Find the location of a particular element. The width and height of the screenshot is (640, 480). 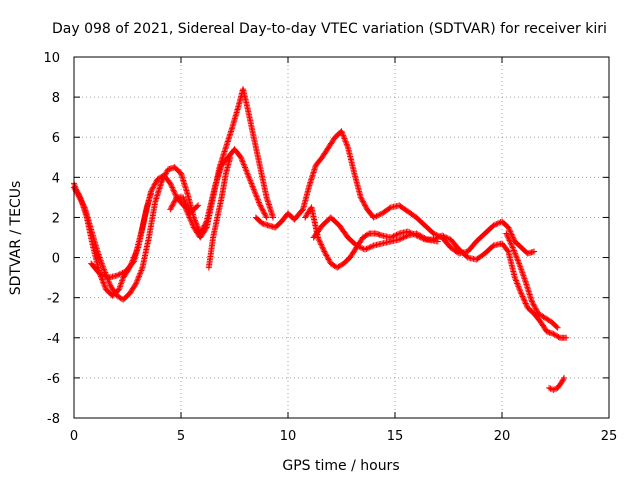

series-track-G is located at coordinates (436, 272).